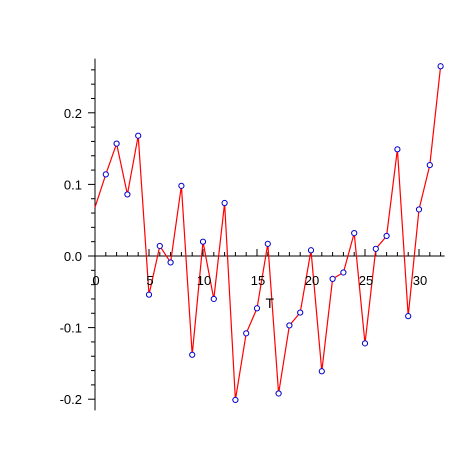 This screenshot has height=475, width=475. What do you see at coordinates (366, 280) in the screenshot?
I see `x-tick-label: 25` at bounding box center [366, 280].